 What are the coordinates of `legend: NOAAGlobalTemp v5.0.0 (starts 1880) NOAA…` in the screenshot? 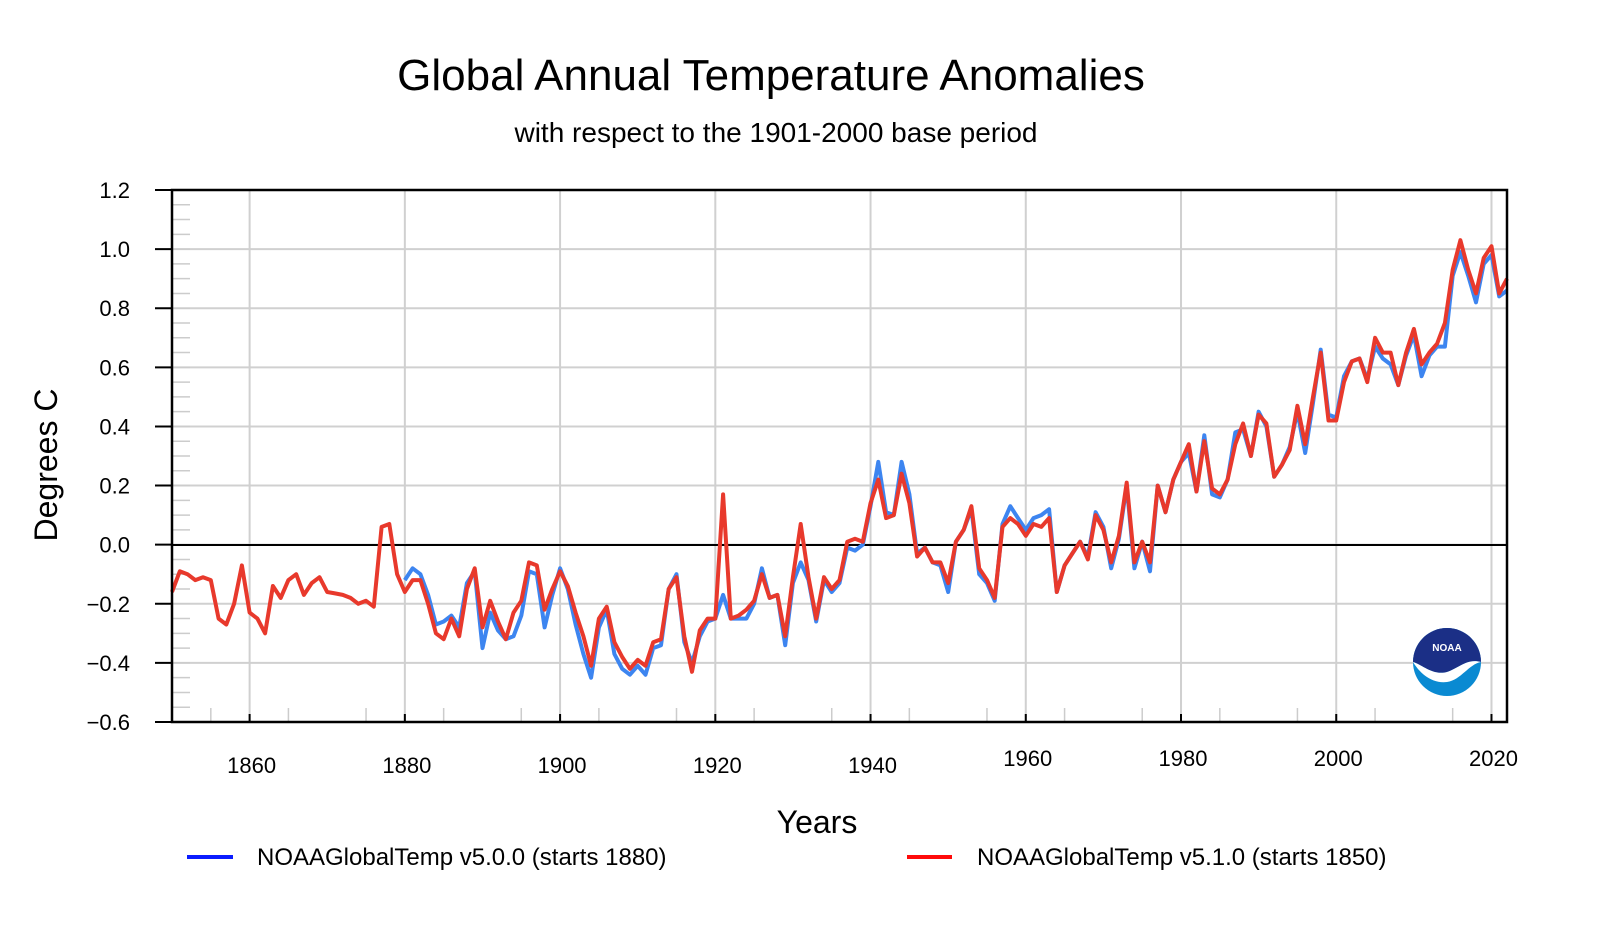 It's located at (787, 857).